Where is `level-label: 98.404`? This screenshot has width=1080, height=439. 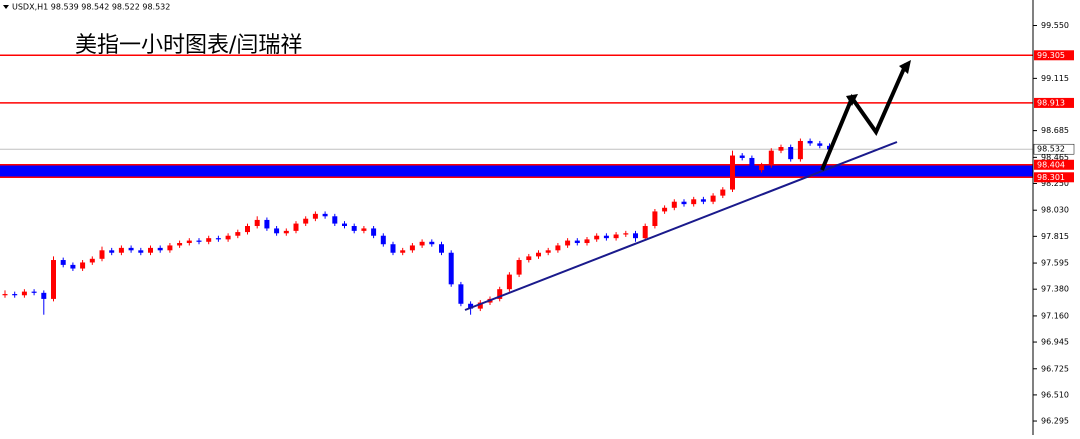 level-label: 98.404 is located at coordinates (1051, 164).